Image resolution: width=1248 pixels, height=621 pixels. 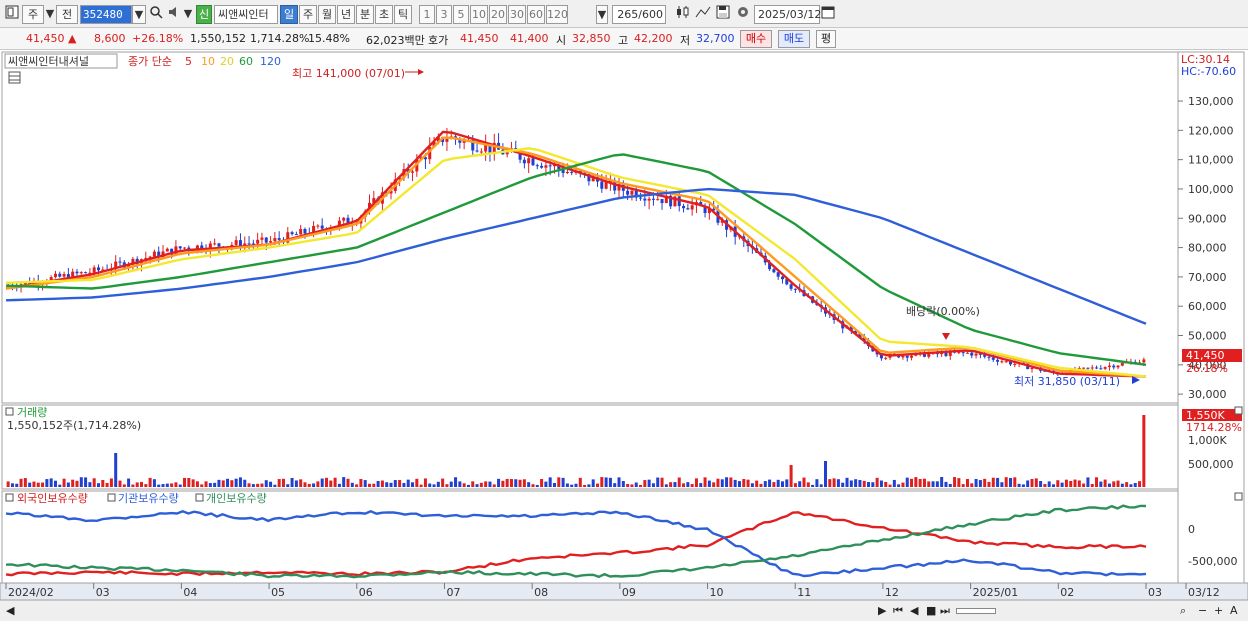 I want to click on period-button-3: 년, so click(x=346, y=14).